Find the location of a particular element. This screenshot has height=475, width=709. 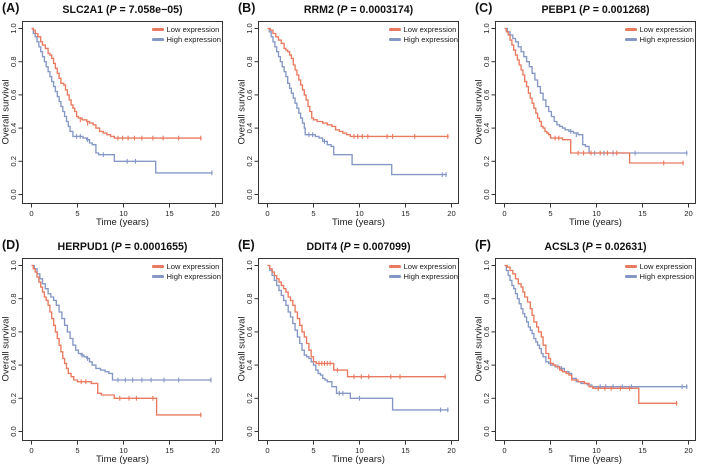

panel-letter: (F) is located at coordinates (483, 245).